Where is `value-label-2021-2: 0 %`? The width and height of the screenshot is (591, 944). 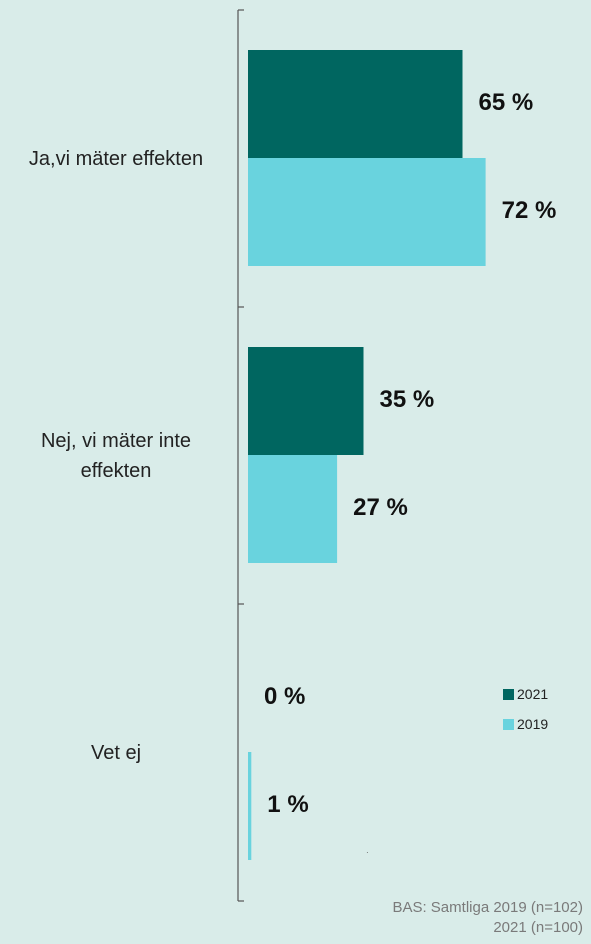 value-label-2021-2: 0 % is located at coordinates (285, 696).